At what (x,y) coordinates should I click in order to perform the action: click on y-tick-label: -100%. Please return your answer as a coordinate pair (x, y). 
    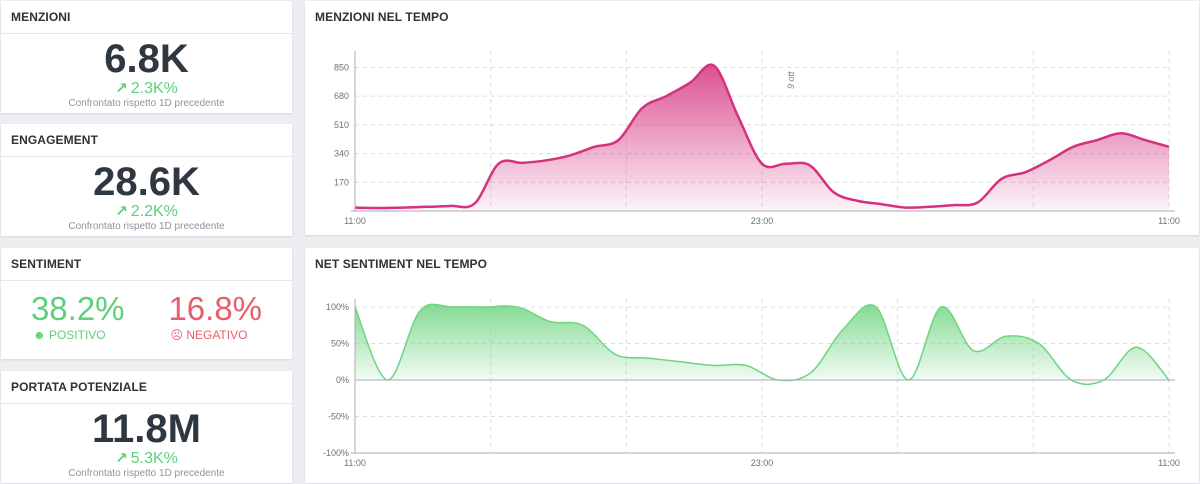
    Looking at the image, I should click on (336, 453).